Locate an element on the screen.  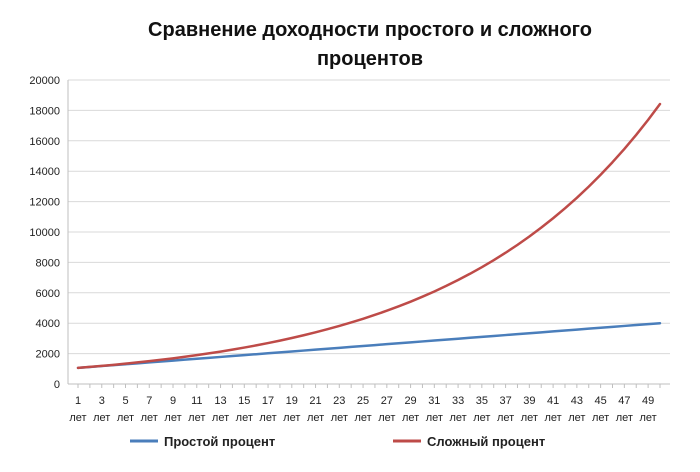
x-tick-label-14: 29 is located at coordinates (410, 401).